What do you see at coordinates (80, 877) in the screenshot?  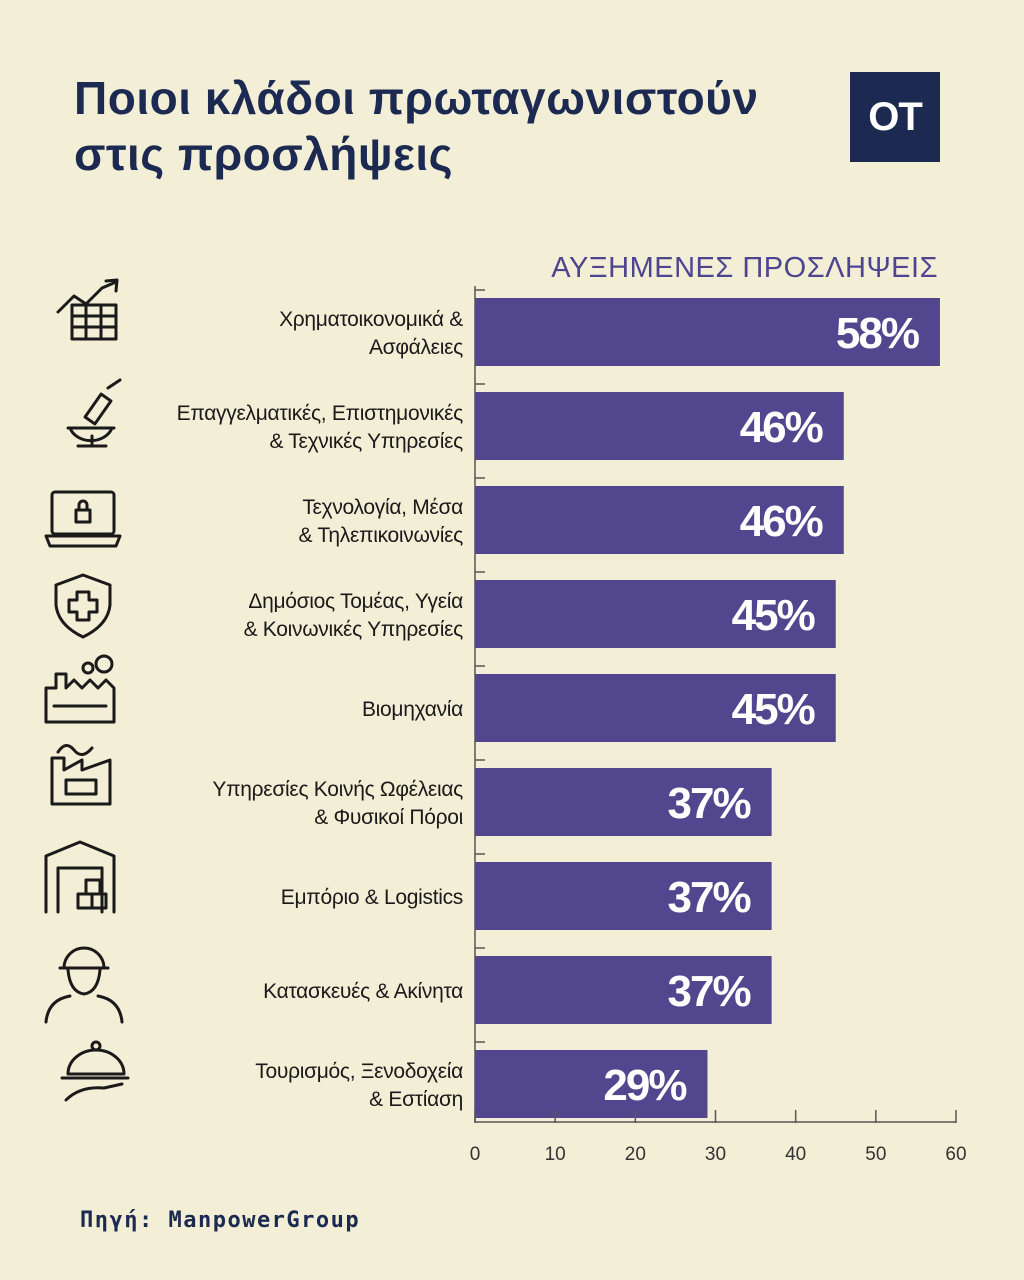 I see `warehouse-icon` at bounding box center [80, 877].